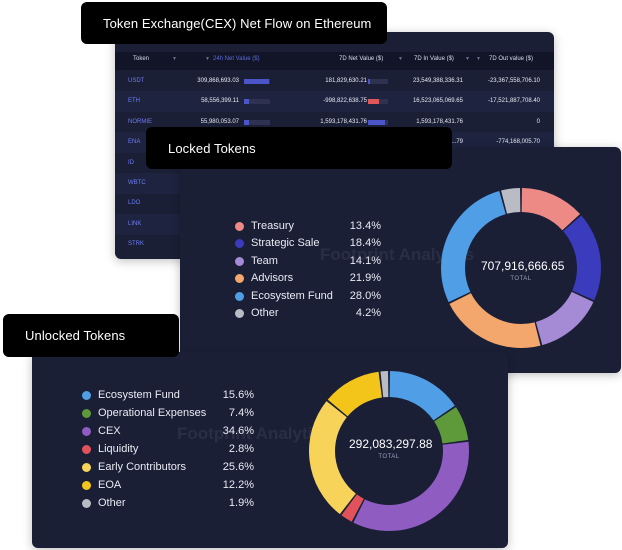  I want to click on token-cell: LDO, so click(134, 203).